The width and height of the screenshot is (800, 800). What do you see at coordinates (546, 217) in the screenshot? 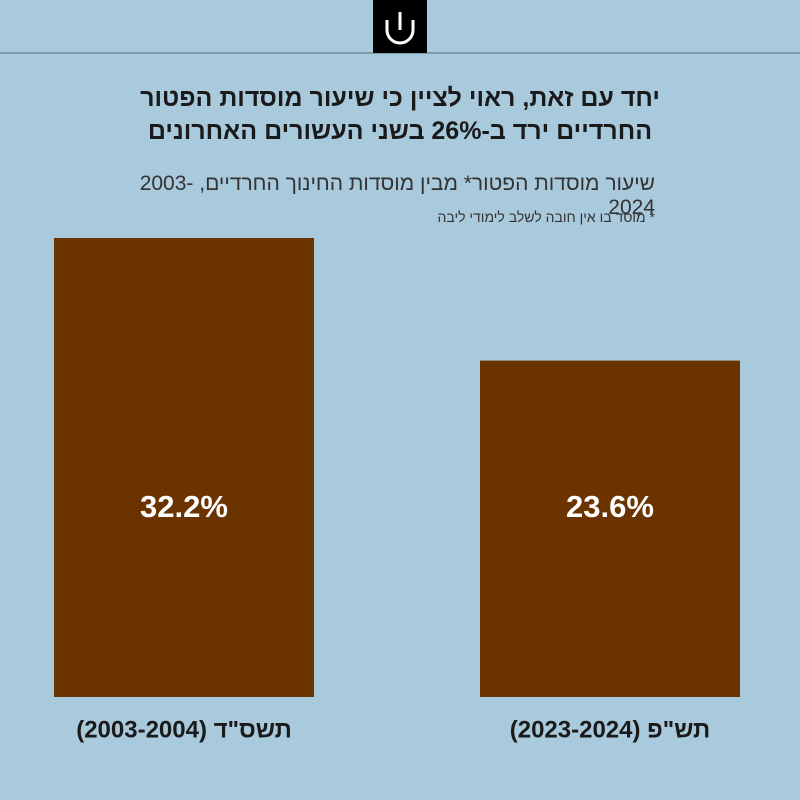
I see `footnote: * מוסד בו אין חובה לשלב לימודי ליבה` at bounding box center [546, 217].